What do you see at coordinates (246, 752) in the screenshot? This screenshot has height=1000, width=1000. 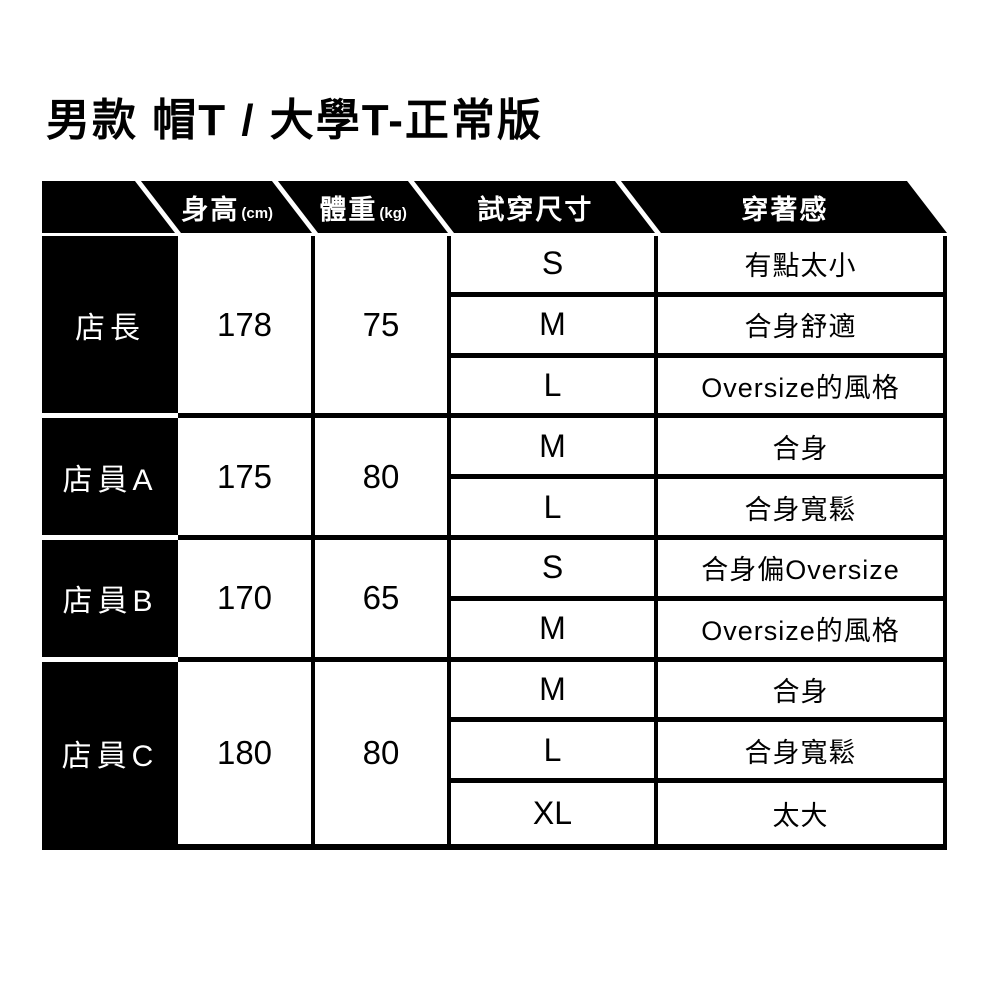 I see `height-cell: 180` at bounding box center [246, 752].